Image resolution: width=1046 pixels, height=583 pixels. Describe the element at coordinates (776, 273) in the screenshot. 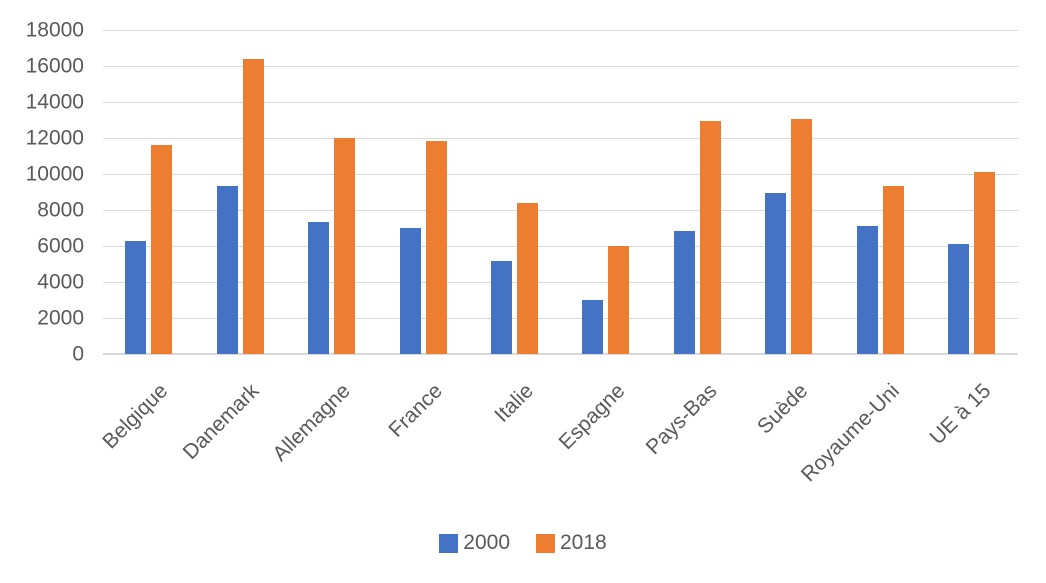

I see `bar-2000-su-de` at that location.